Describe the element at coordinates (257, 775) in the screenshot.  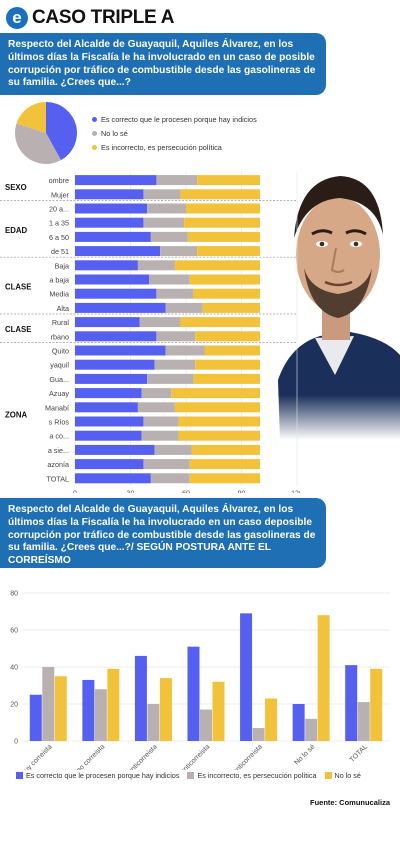
I see `legend-label: Es incorrecto, es persecución política` at that location.